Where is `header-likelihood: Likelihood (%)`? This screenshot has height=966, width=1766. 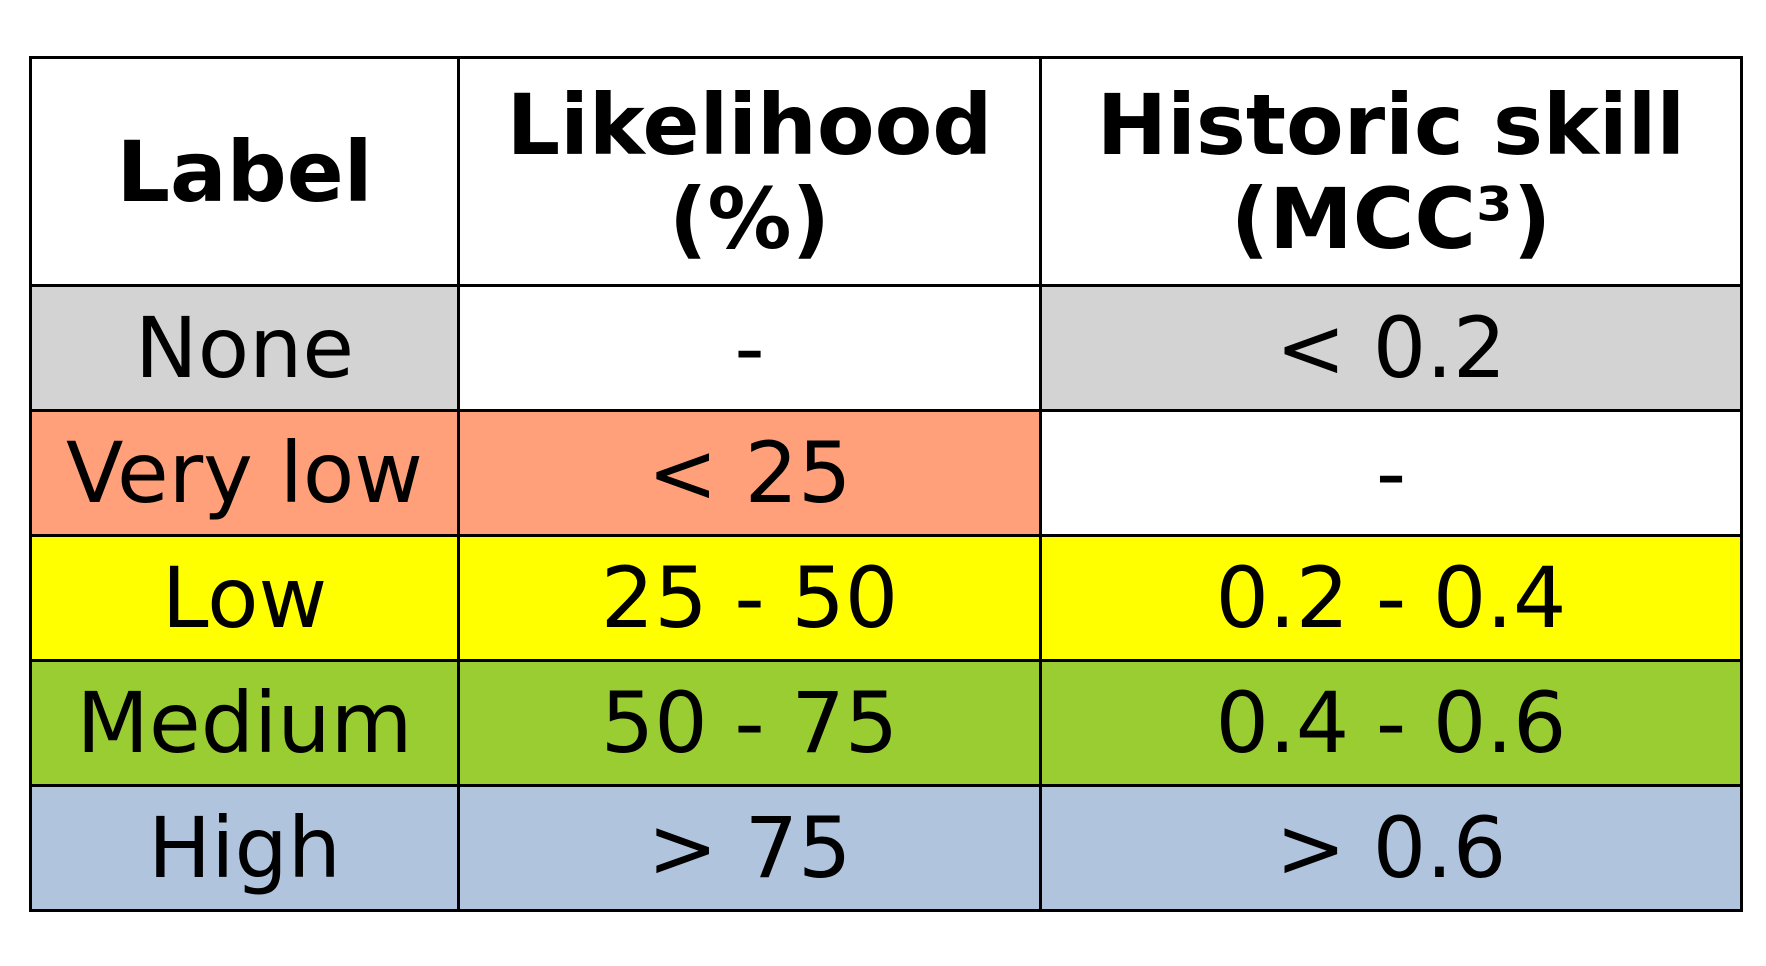 header-likelihood: Likelihood (%) is located at coordinates (749, 171).